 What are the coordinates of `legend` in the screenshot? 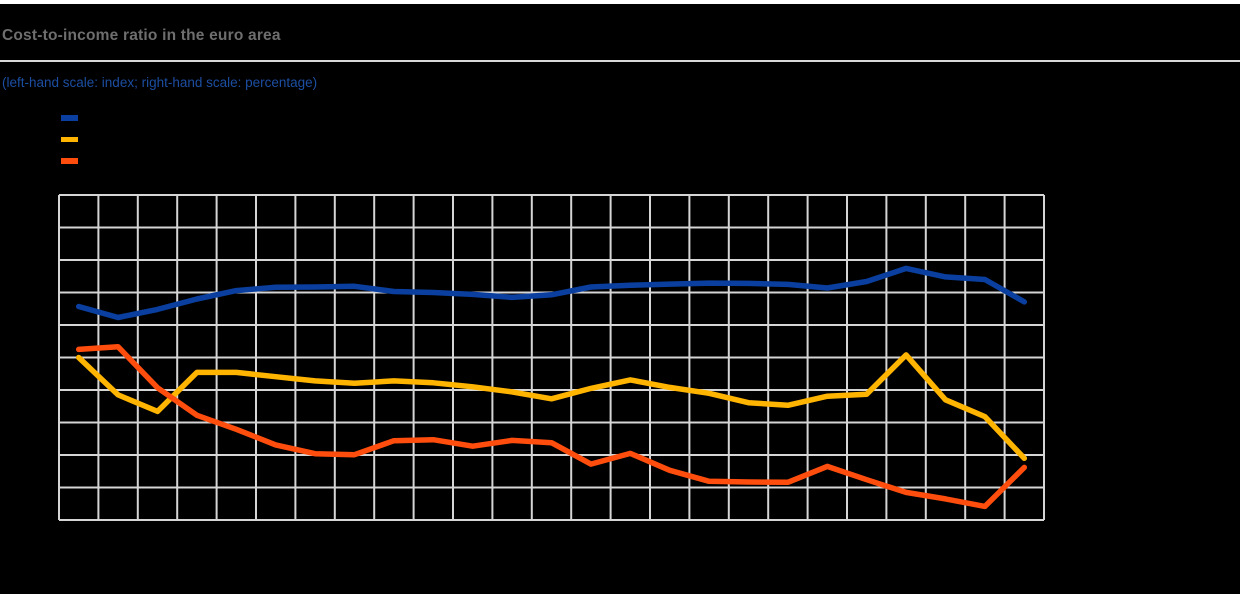 It's located at (69, 147).